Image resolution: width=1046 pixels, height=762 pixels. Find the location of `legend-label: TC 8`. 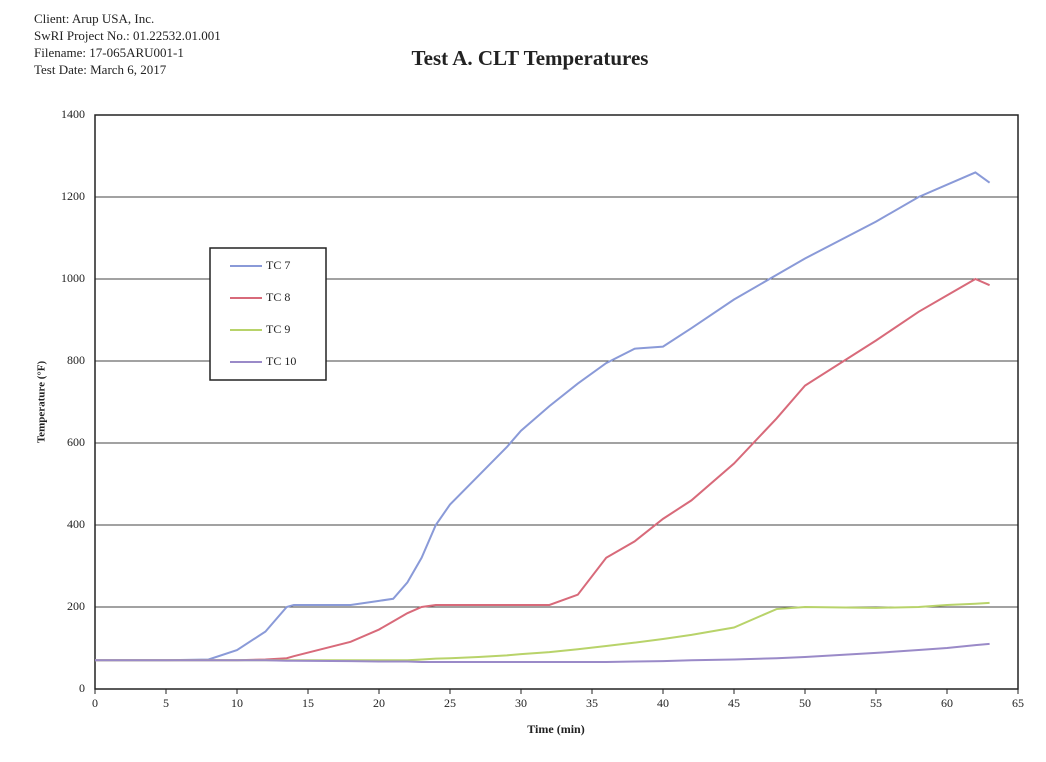

legend-label: TC 8 is located at coordinates (278, 297).